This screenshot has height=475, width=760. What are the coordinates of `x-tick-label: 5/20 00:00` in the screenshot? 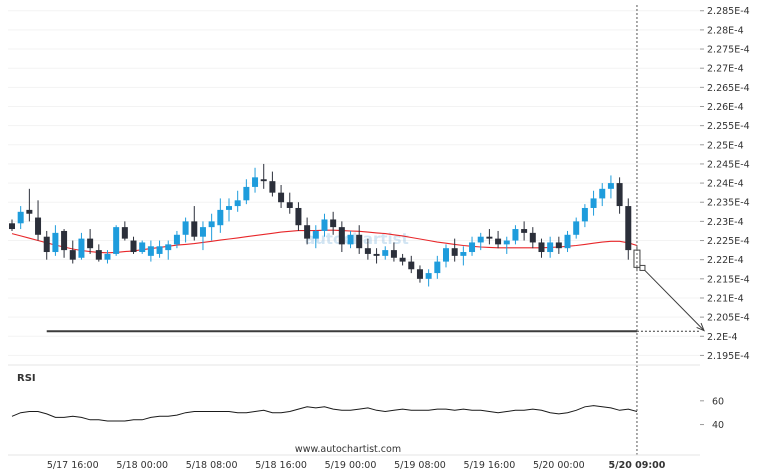 It's located at (559, 465).